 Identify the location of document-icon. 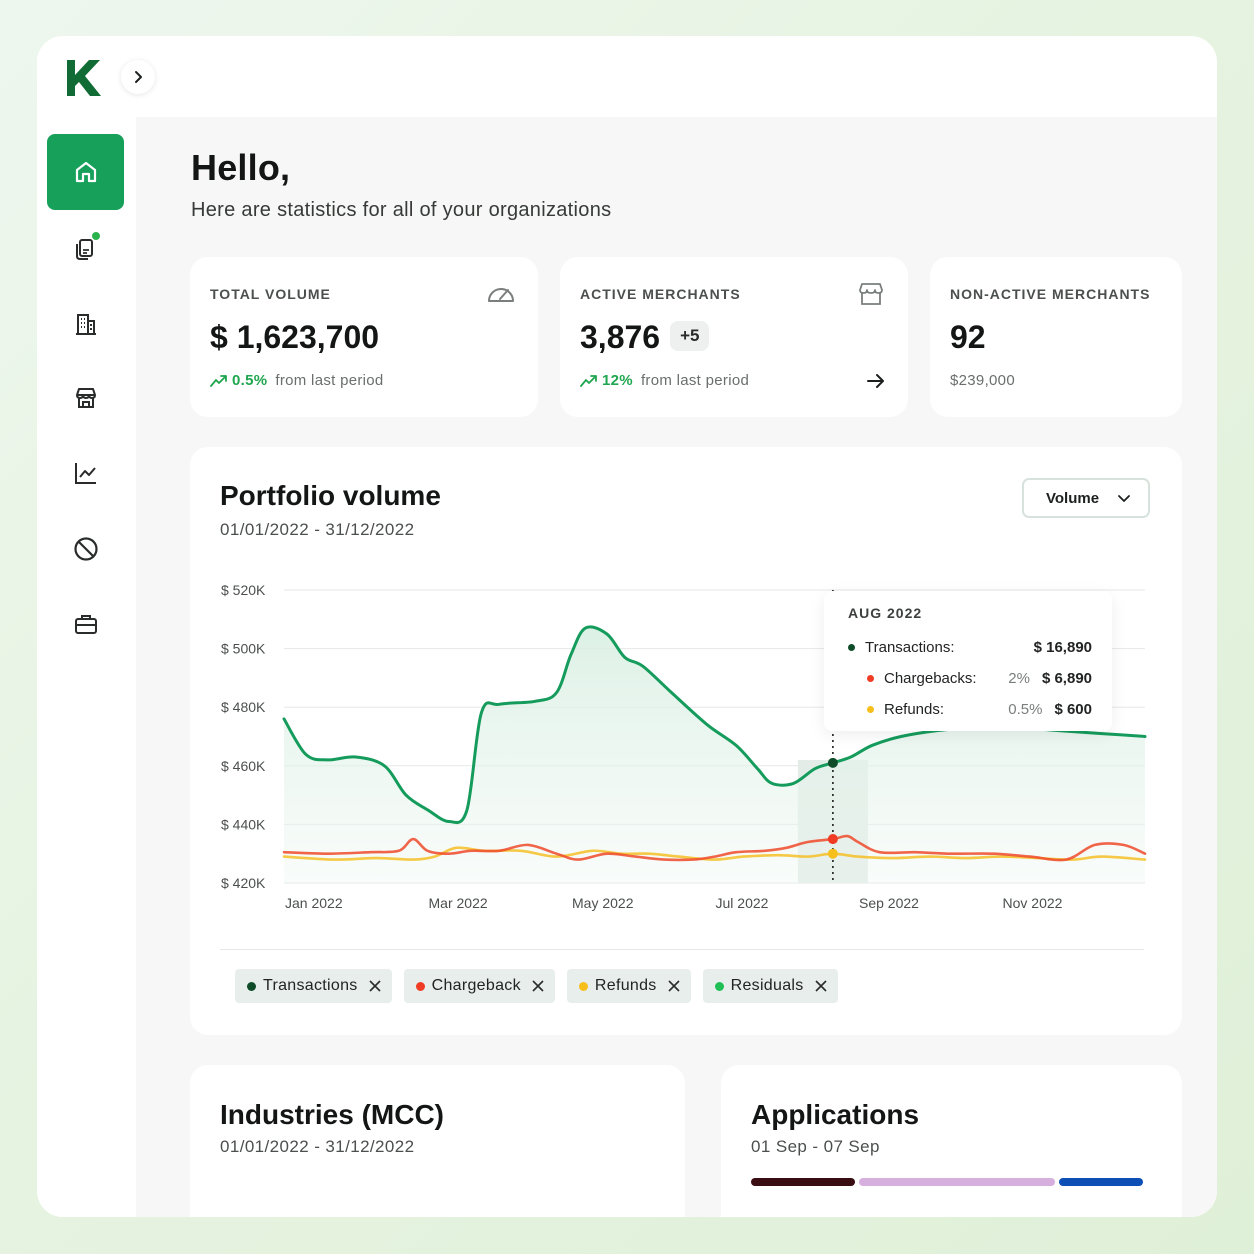
(84, 249).